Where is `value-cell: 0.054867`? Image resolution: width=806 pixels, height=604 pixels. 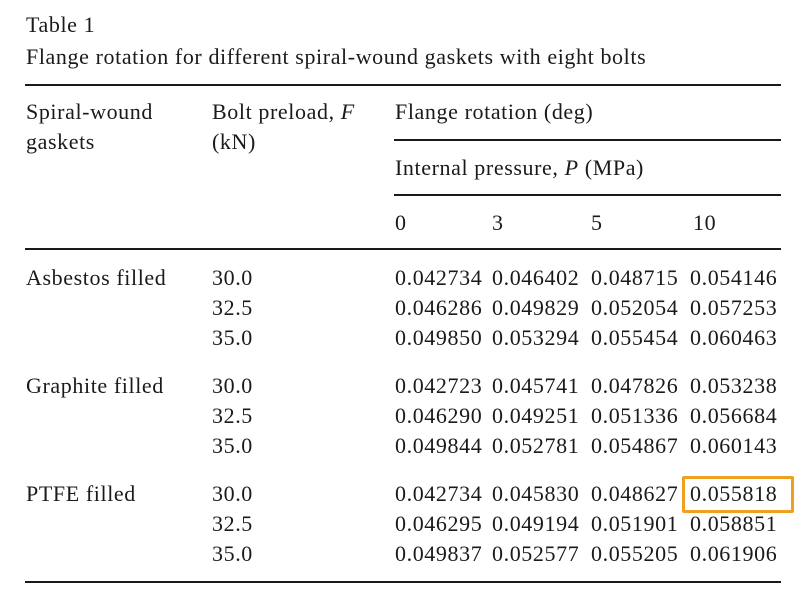
value-cell: 0.054867 is located at coordinates (634, 446).